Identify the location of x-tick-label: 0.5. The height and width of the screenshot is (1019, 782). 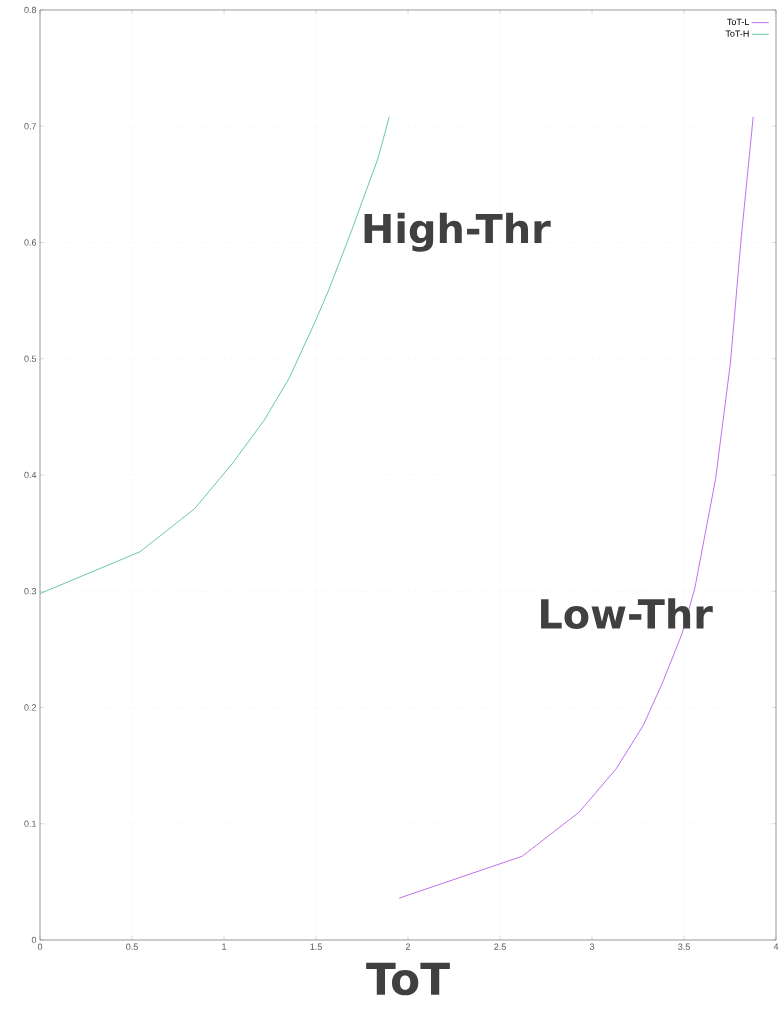
(132, 946).